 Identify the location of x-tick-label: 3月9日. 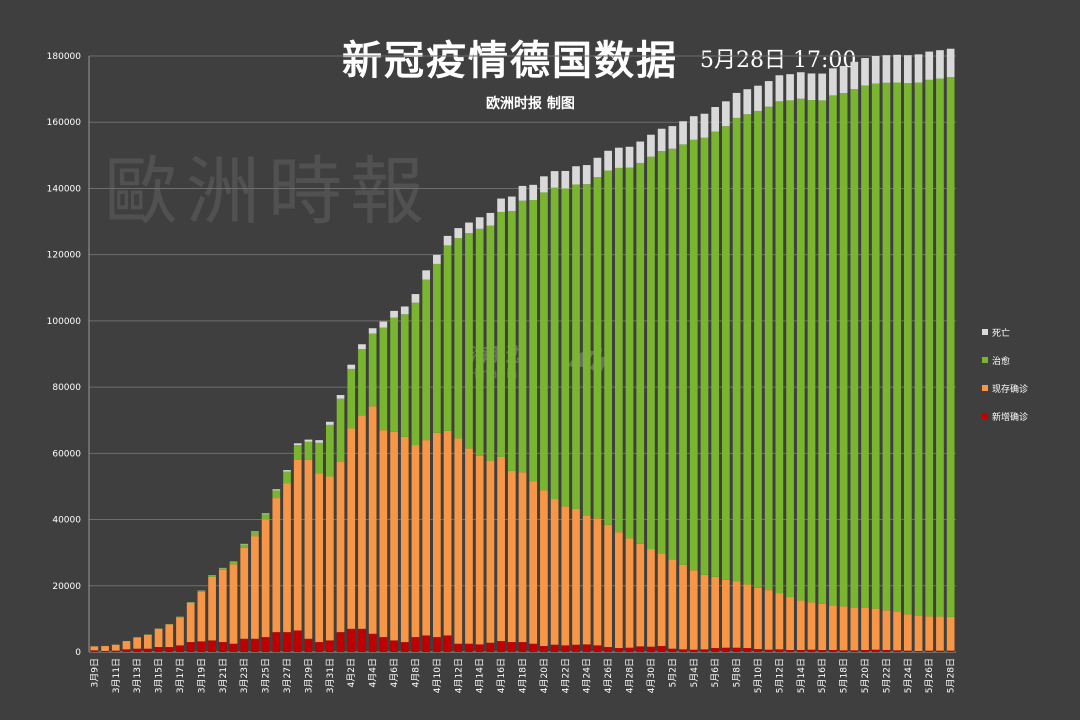
(94, 672).